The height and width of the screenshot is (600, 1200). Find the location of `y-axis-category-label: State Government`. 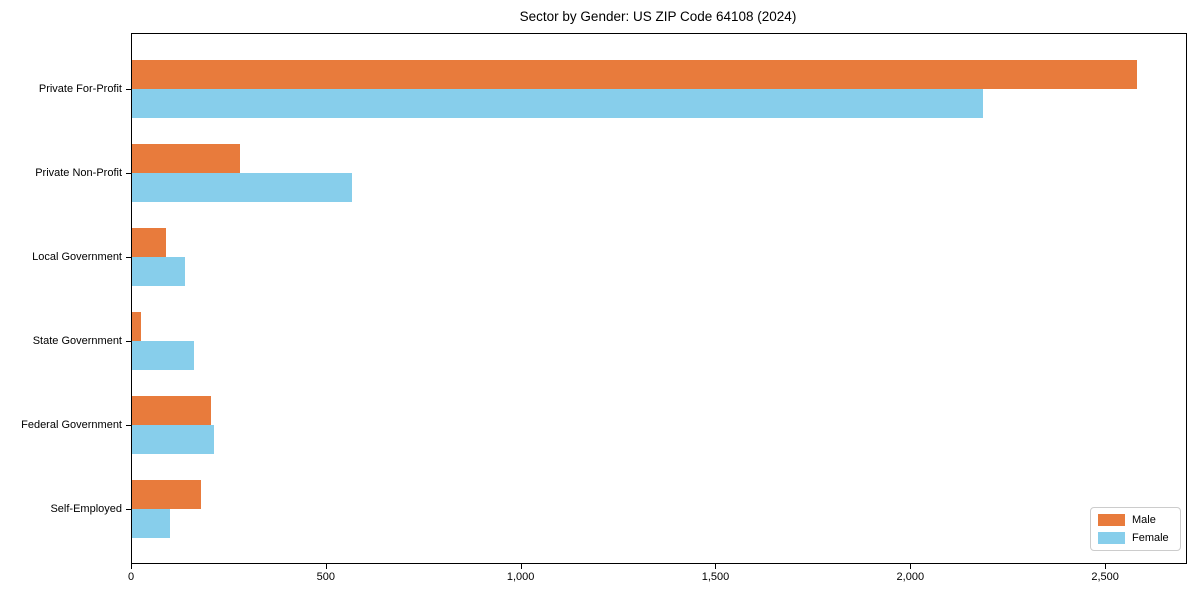

y-axis-category-label: State Government is located at coordinates (77, 340).